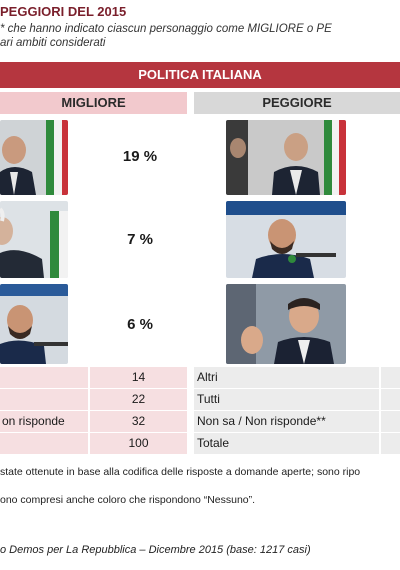 This screenshot has height=570, width=400. I want to click on left-label: on risponde, so click(44, 421).